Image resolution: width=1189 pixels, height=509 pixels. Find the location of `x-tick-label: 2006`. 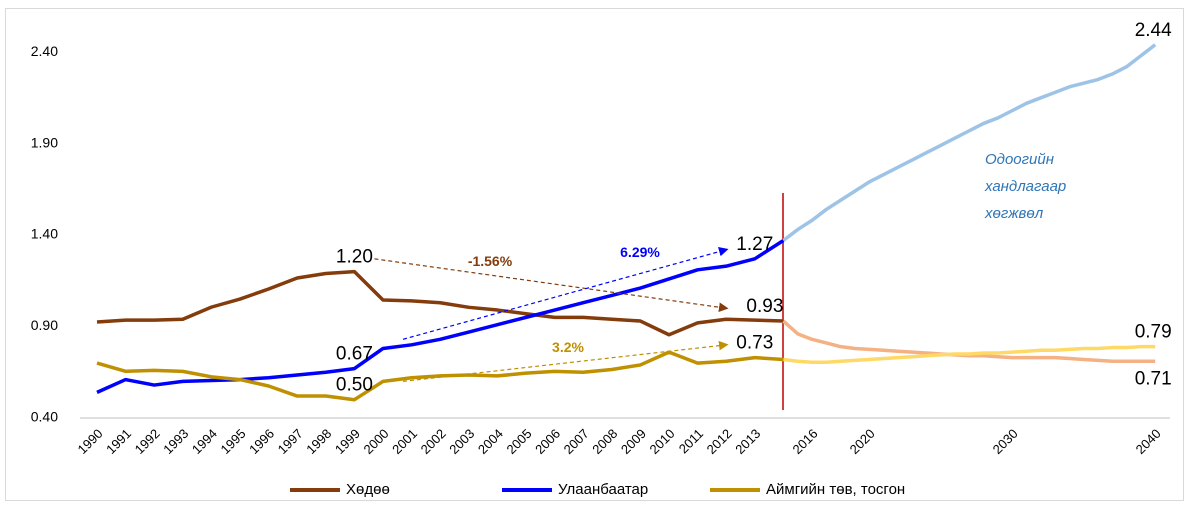

x-tick-label: 2006 is located at coordinates (547, 441).